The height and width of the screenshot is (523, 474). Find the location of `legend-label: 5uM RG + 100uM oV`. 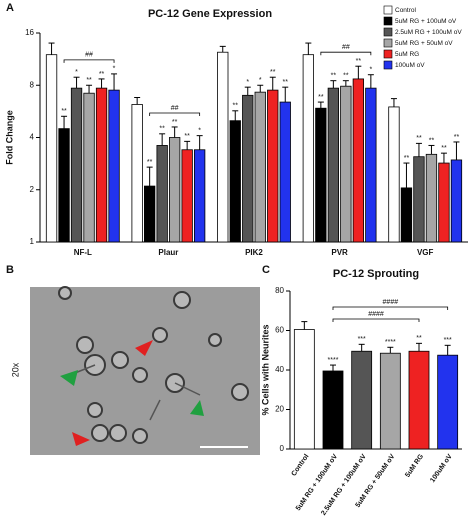

legend-label: 5uM RG + 100uM oV is located at coordinates (426, 21).